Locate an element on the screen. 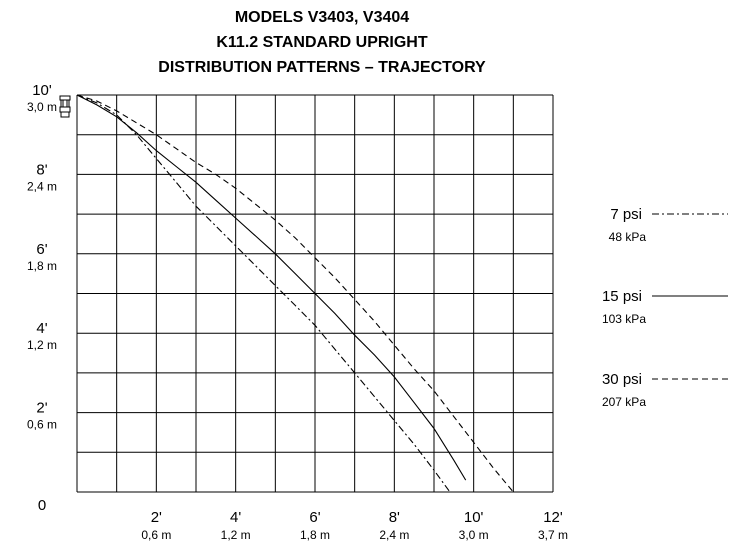 The height and width of the screenshot is (544, 731). legend-sublabel: 207 kPa is located at coordinates (624, 402).